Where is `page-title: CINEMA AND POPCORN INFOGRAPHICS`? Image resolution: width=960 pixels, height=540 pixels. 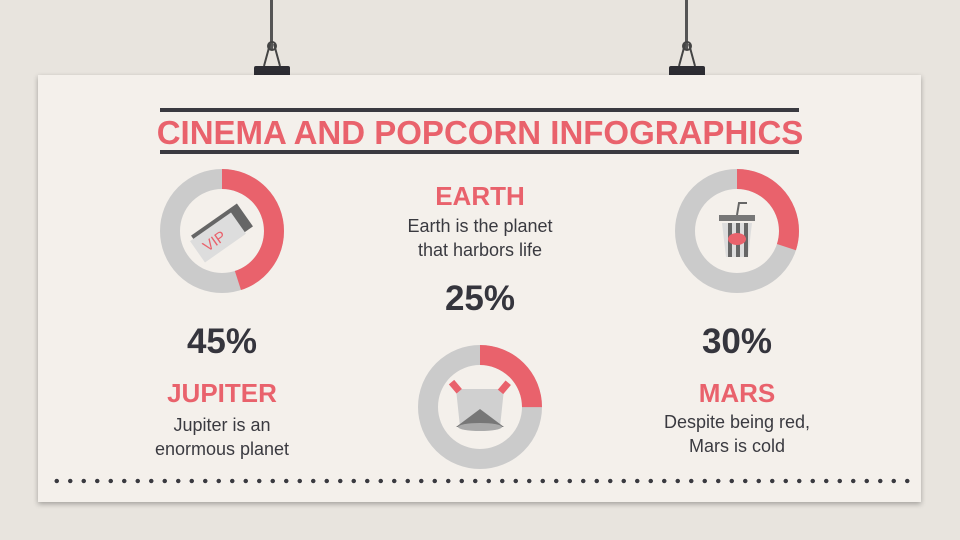
page-title: CINEMA AND POPCORN INFOGRAPHICS is located at coordinates (480, 132).